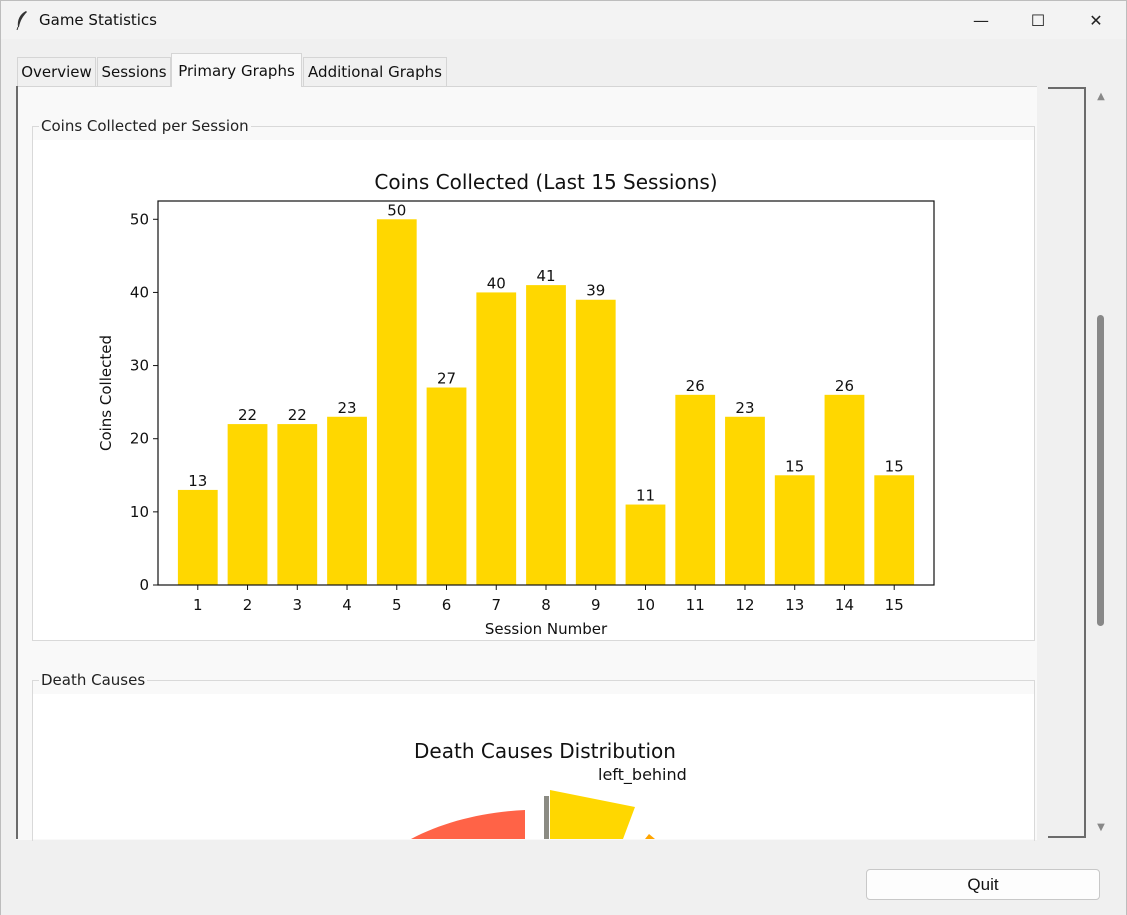  Describe the element at coordinates (545, 276) in the screenshot. I see `bar-value-label-8: 41` at that location.